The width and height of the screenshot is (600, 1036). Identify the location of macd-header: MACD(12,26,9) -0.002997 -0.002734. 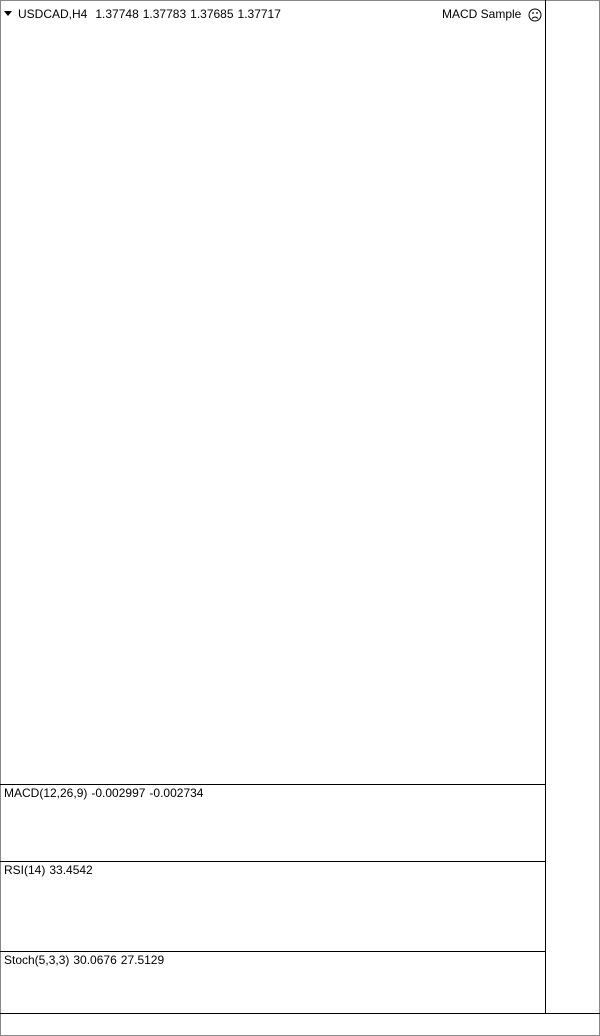
(104, 793).